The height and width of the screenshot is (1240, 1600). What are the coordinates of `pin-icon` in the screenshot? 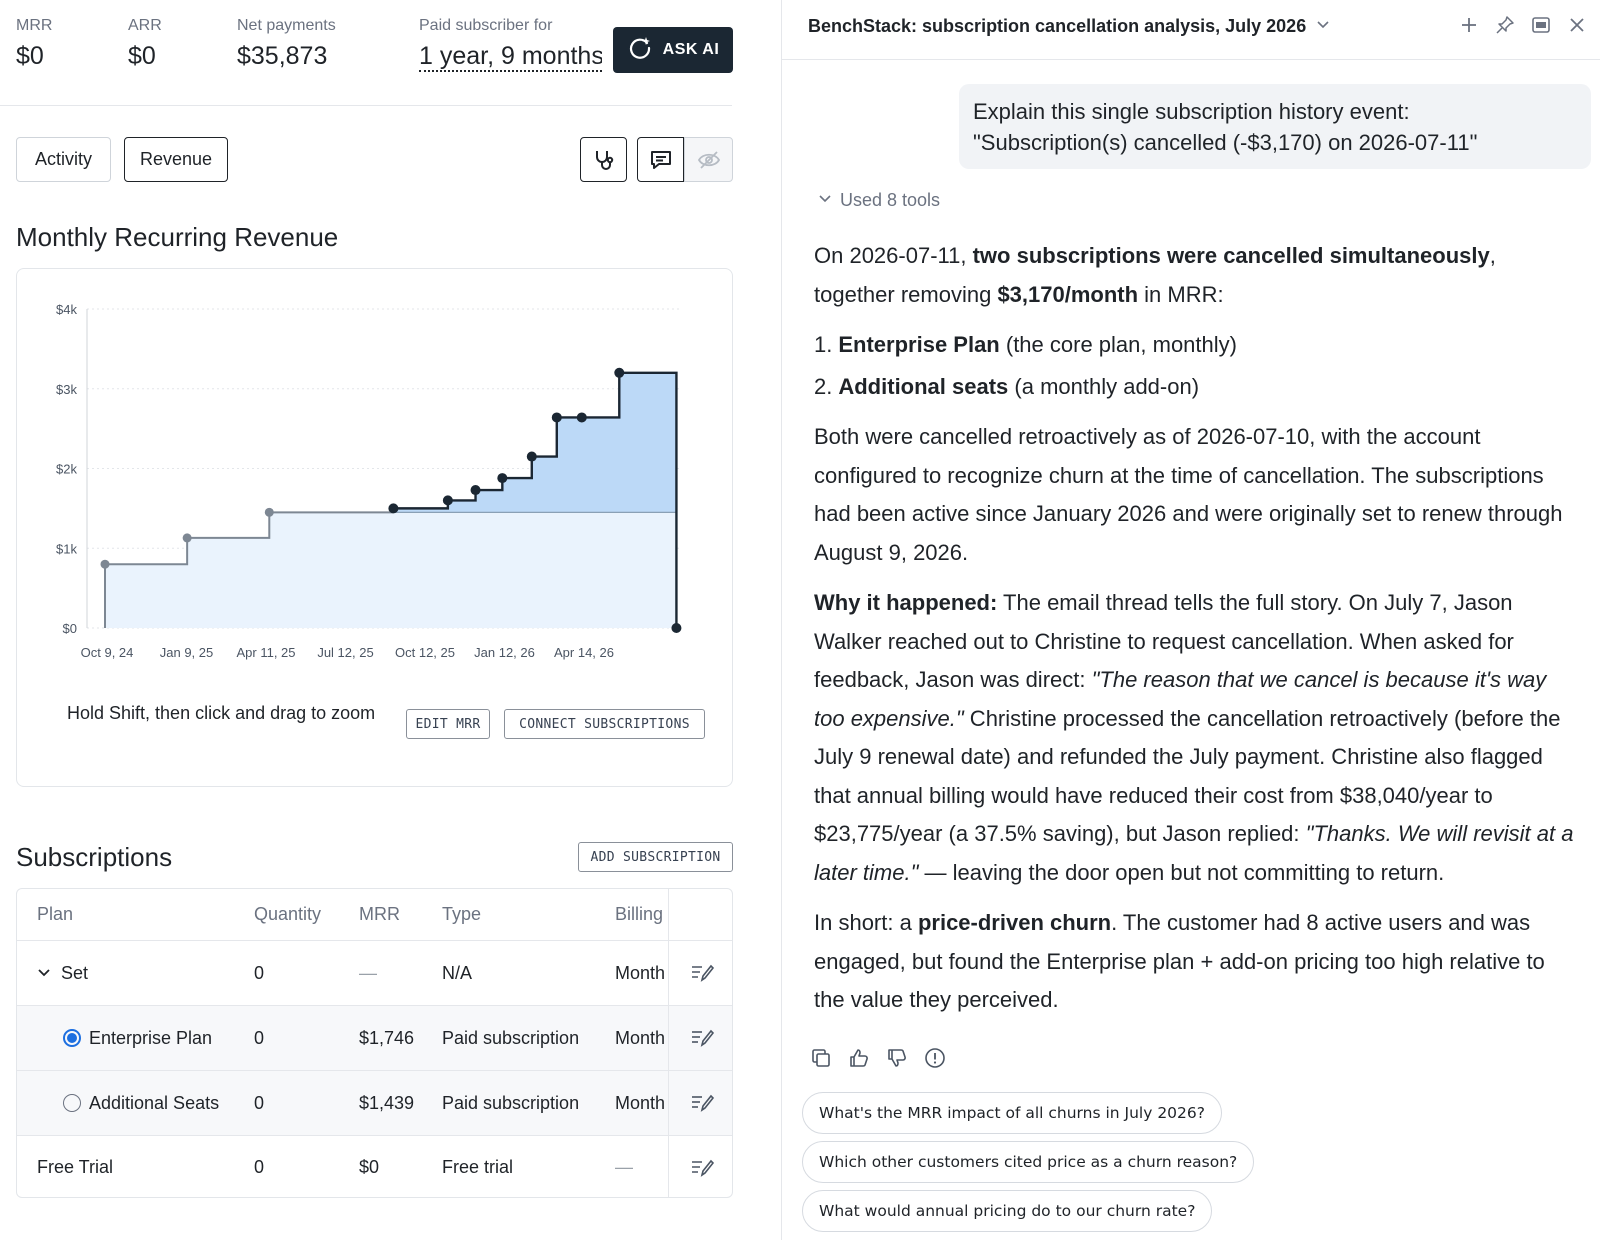 It's located at (1505, 25).